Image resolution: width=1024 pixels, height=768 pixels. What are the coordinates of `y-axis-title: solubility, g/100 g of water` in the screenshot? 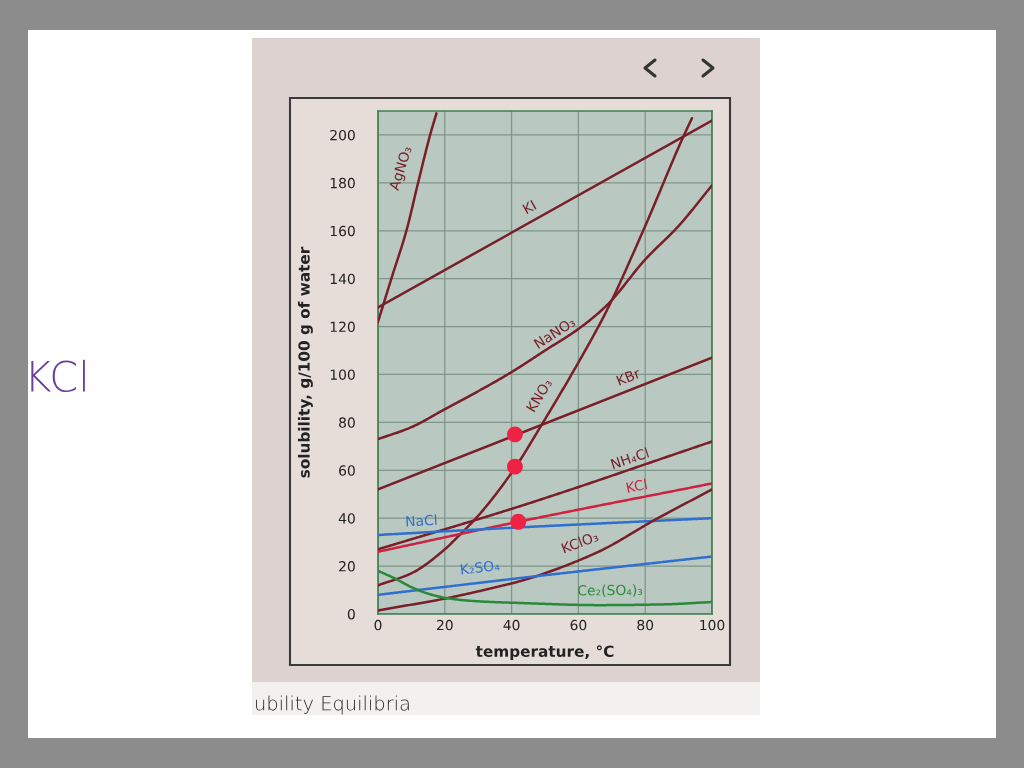 It's located at (305, 362).